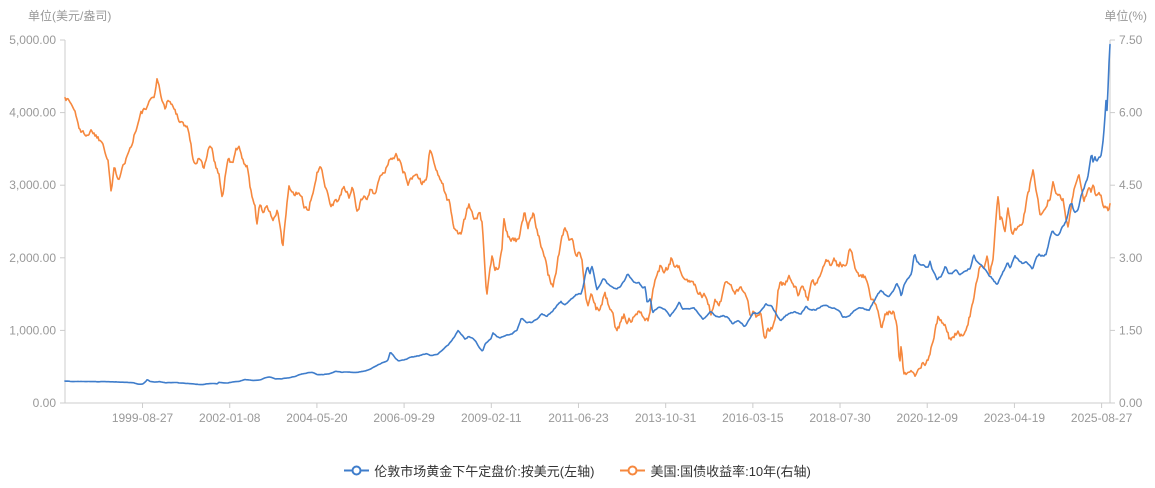 This screenshot has height=488, width=1155. I want to click on chart-legend: 伦敦市场黄金下午定盘价:按美元(左轴) 美国:国债收益率:10年(右轴), so click(577, 470).